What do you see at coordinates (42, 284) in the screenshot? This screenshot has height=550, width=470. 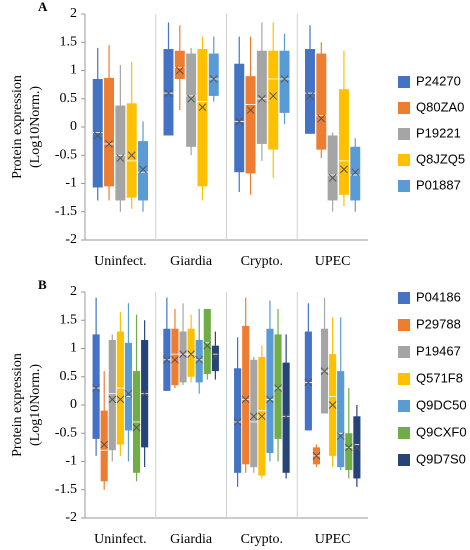 I see `panel-label: B` at bounding box center [42, 284].